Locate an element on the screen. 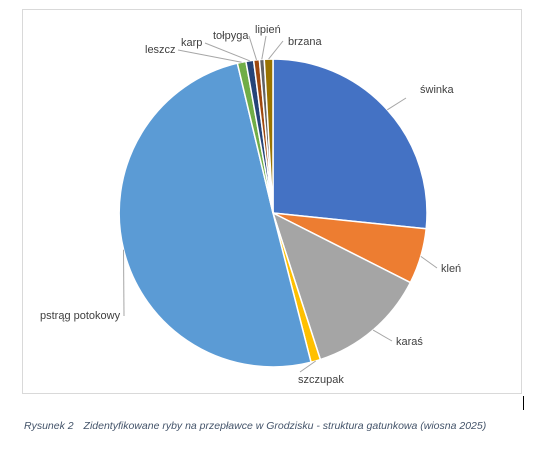 The width and height of the screenshot is (546, 450). figure-number: Rysunek 2 is located at coordinates (49, 426).